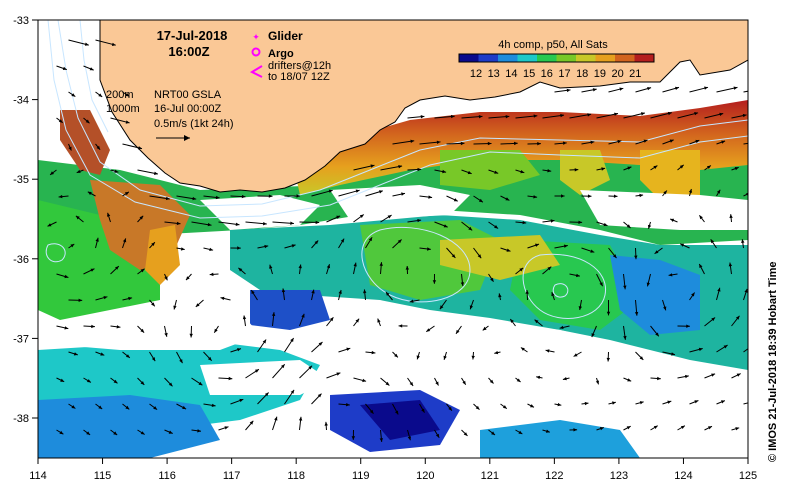 This screenshot has width=790, height=492. I want to click on product-time: 16-Jul 00:00Z, so click(188, 109).